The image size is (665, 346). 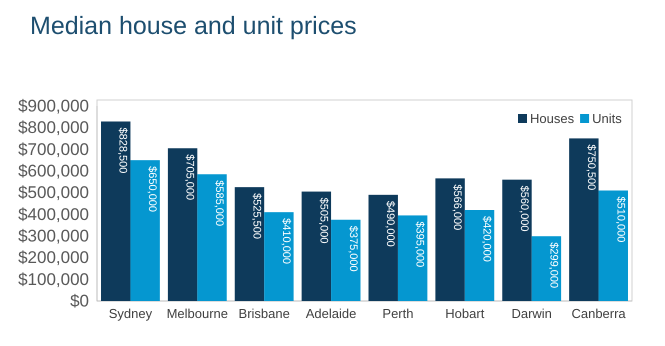 I want to click on y-tick-label: $100,000, so click(x=53, y=279).